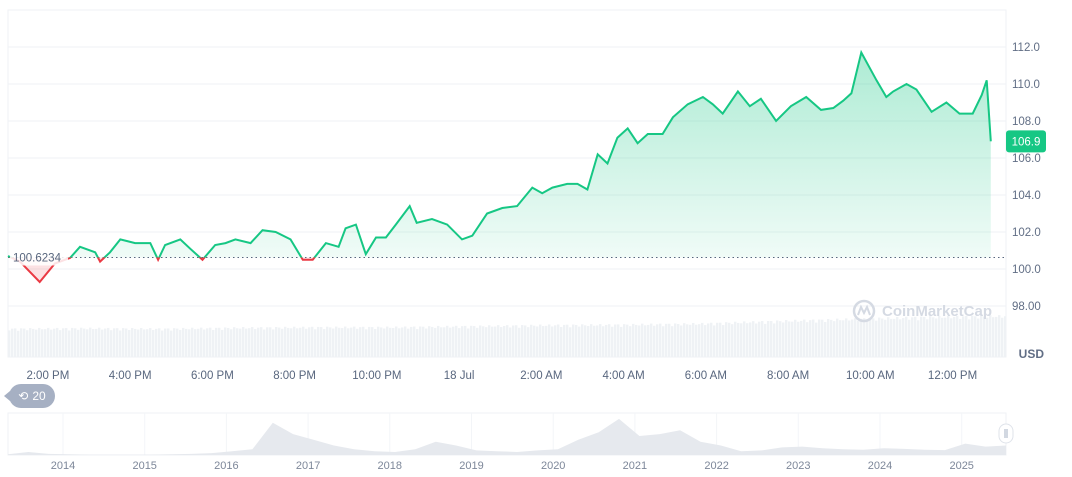 The height and width of the screenshot is (477, 1072). What do you see at coordinates (706, 376) in the screenshot?
I see `x-tick-label: 6:00 AM` at bounding box center [706, 376].